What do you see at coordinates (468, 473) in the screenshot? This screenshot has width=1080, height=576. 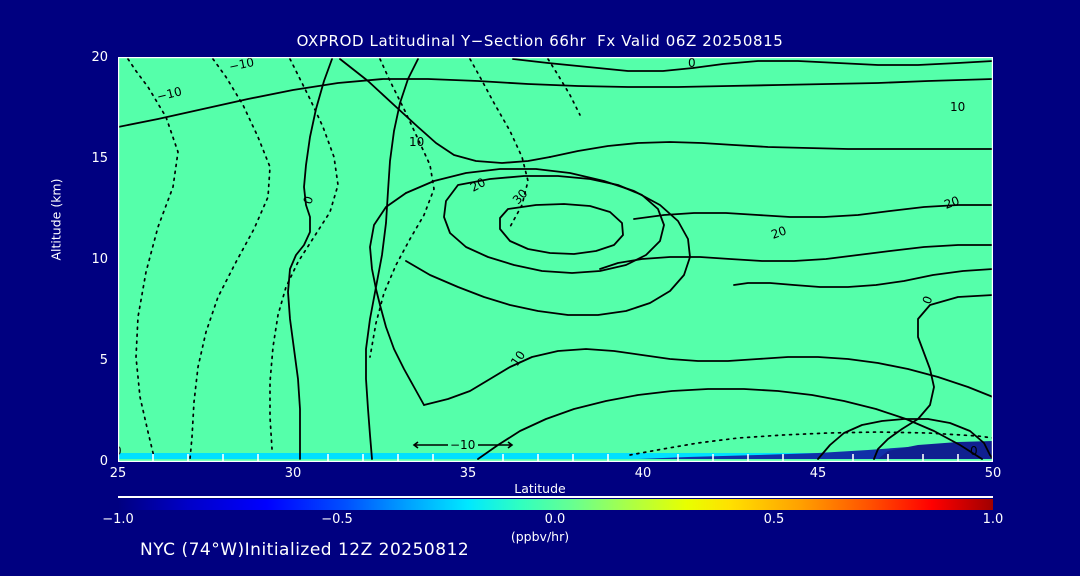 I see `x-tick-35: 35` at bounding box center [468, 473].